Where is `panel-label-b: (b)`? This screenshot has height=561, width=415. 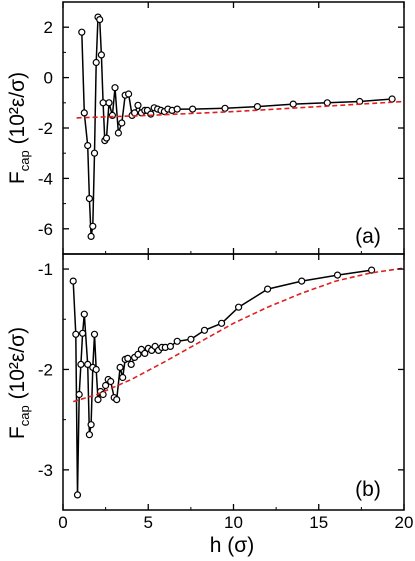 panel-label-b: (b) is located at coordinates (368, 489).